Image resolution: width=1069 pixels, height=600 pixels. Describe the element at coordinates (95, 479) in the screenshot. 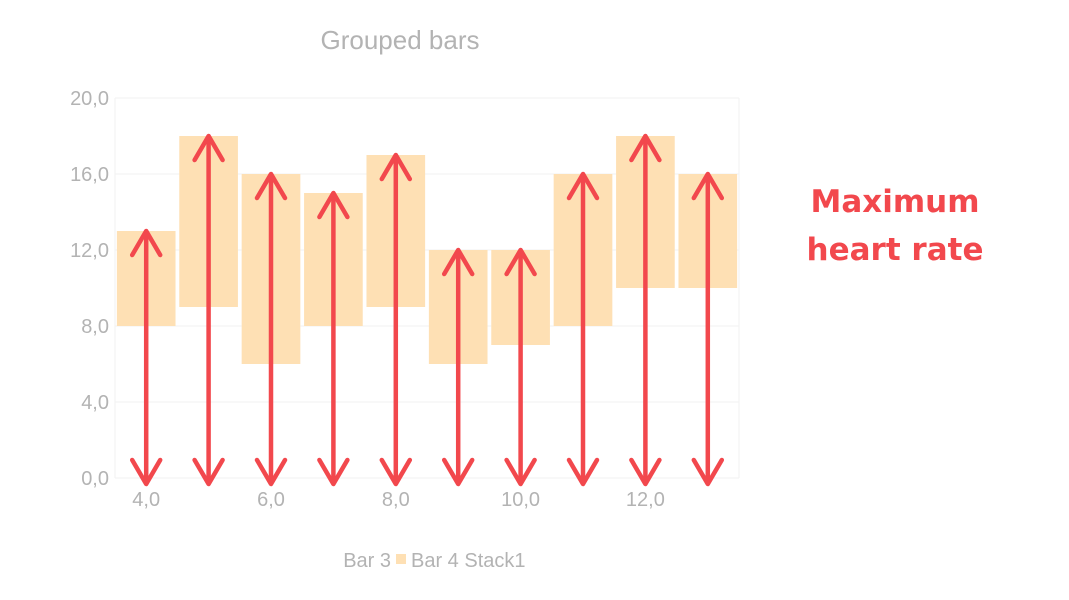

I see `y-tick-label-0: 0,0` at that location.